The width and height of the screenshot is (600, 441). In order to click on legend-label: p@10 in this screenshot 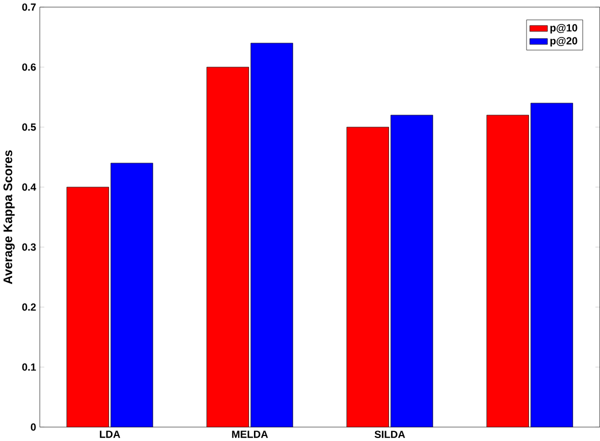, I will do `click(564, 29)`.